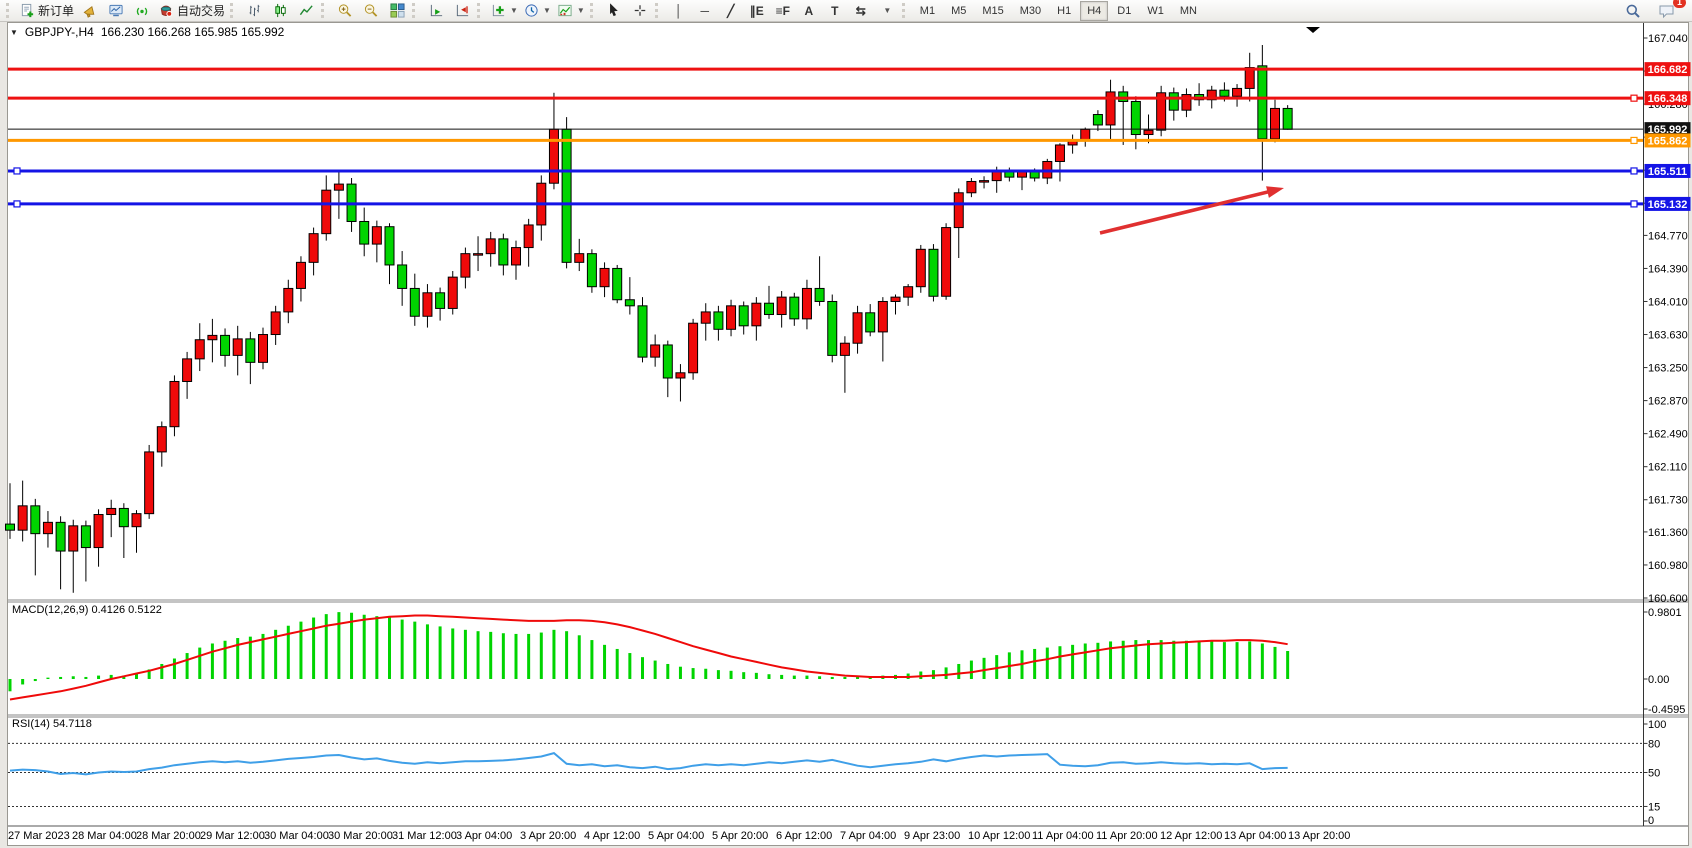 Image resolution: width=1692 pixels, height=848 pixels. Describe the element at coordinates (1064, 10) in the screenshot. I see `timeframe-H1: H1` at that location.